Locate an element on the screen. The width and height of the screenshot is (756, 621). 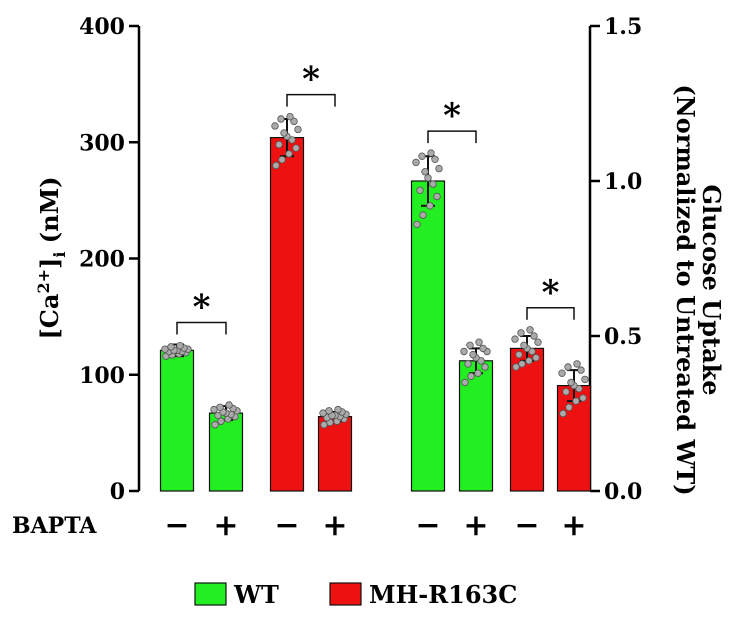
right-tick-label: 0.5 is located at coordinates (623, 337).